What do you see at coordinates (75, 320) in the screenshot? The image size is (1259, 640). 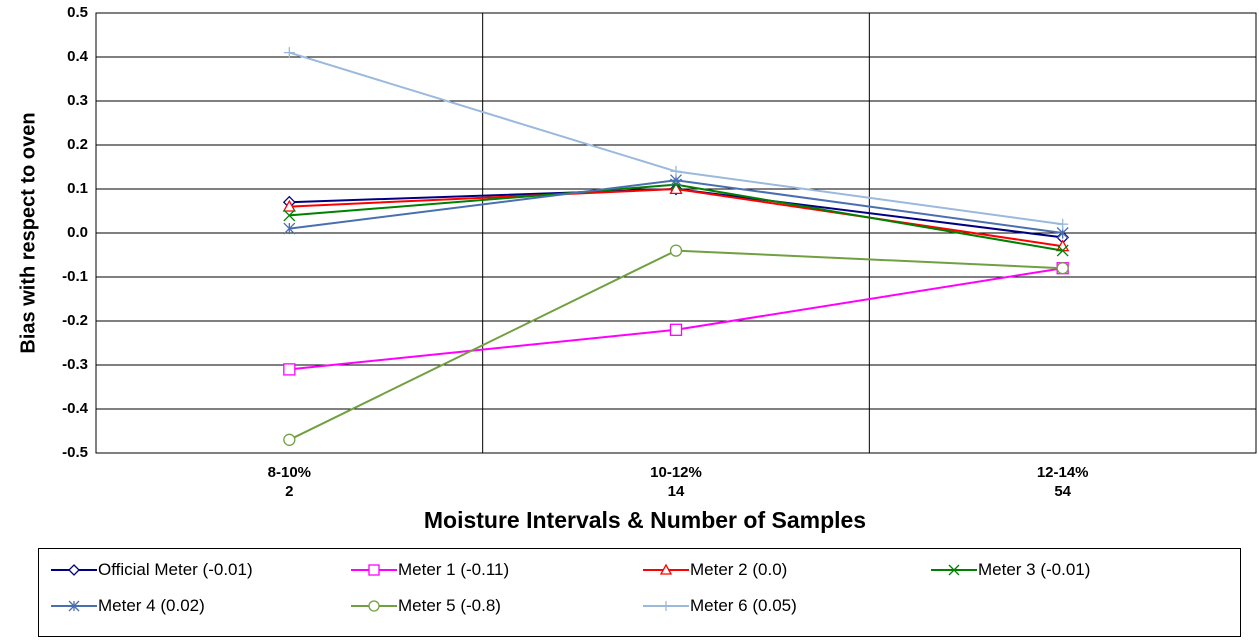 I see `y-tick-label: -0.2` at bounding box center [75, 320].